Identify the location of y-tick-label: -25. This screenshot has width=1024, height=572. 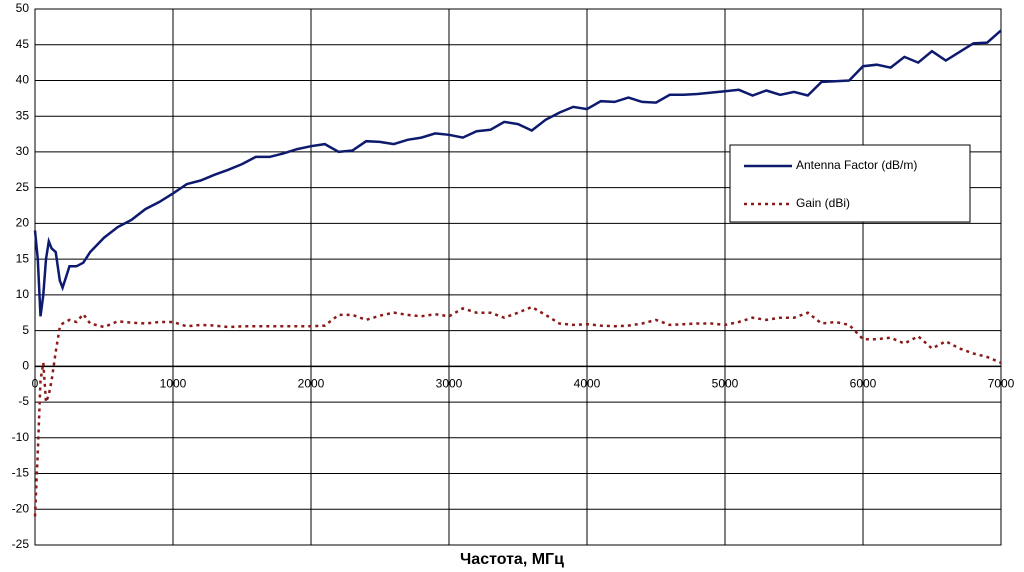
(21, 544).